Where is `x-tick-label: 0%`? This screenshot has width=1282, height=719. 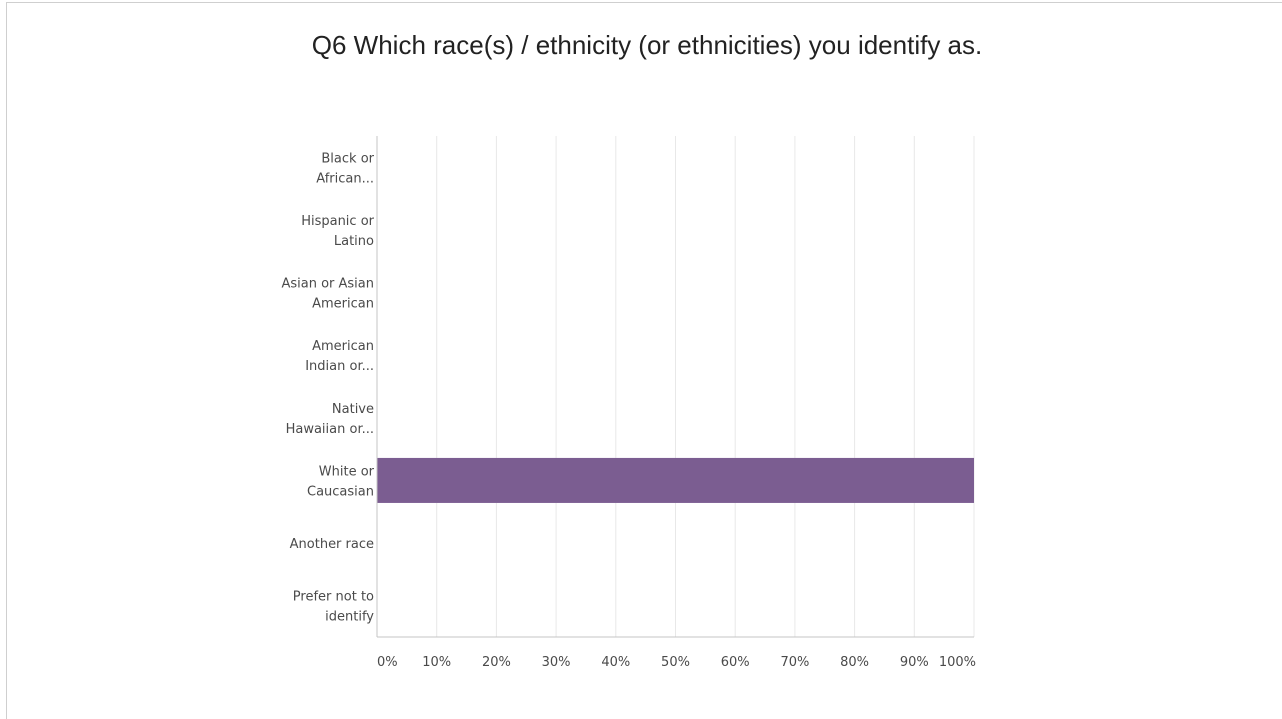
x-tick-label: 0% is located at coordinates (387, 662).